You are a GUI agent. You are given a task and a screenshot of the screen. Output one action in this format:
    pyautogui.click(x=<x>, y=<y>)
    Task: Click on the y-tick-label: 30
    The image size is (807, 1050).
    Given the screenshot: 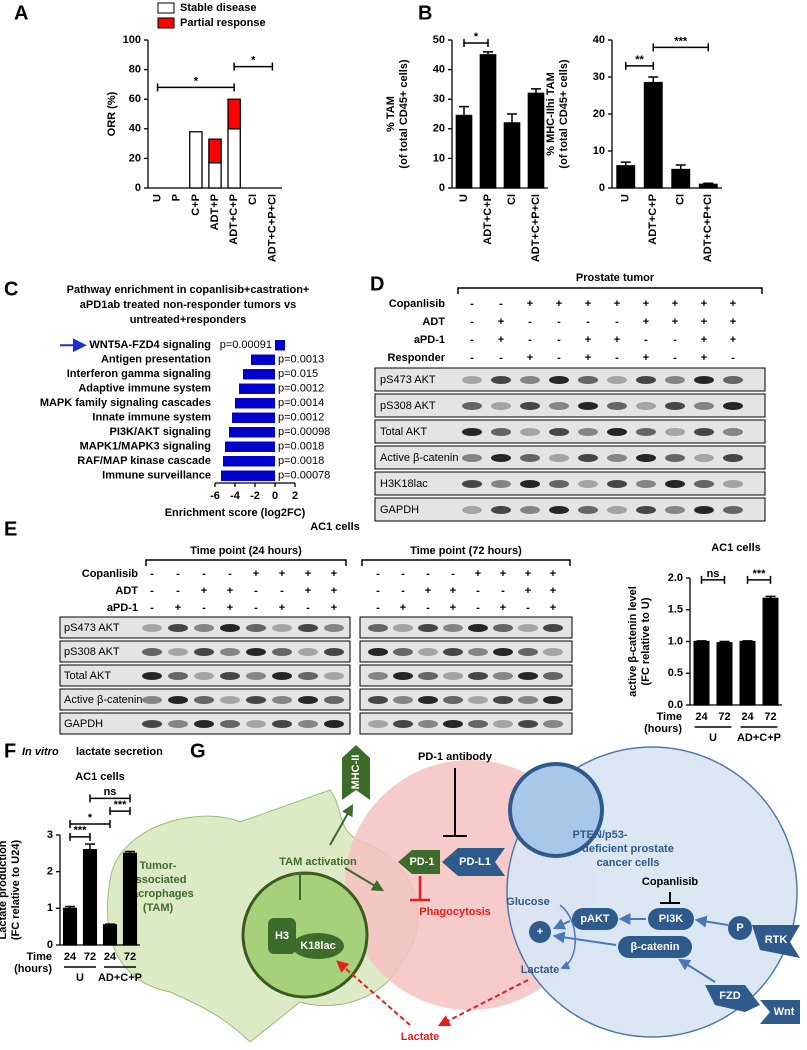 What is the action you would take?
    pyautogui.click(x=439, y=99)
    